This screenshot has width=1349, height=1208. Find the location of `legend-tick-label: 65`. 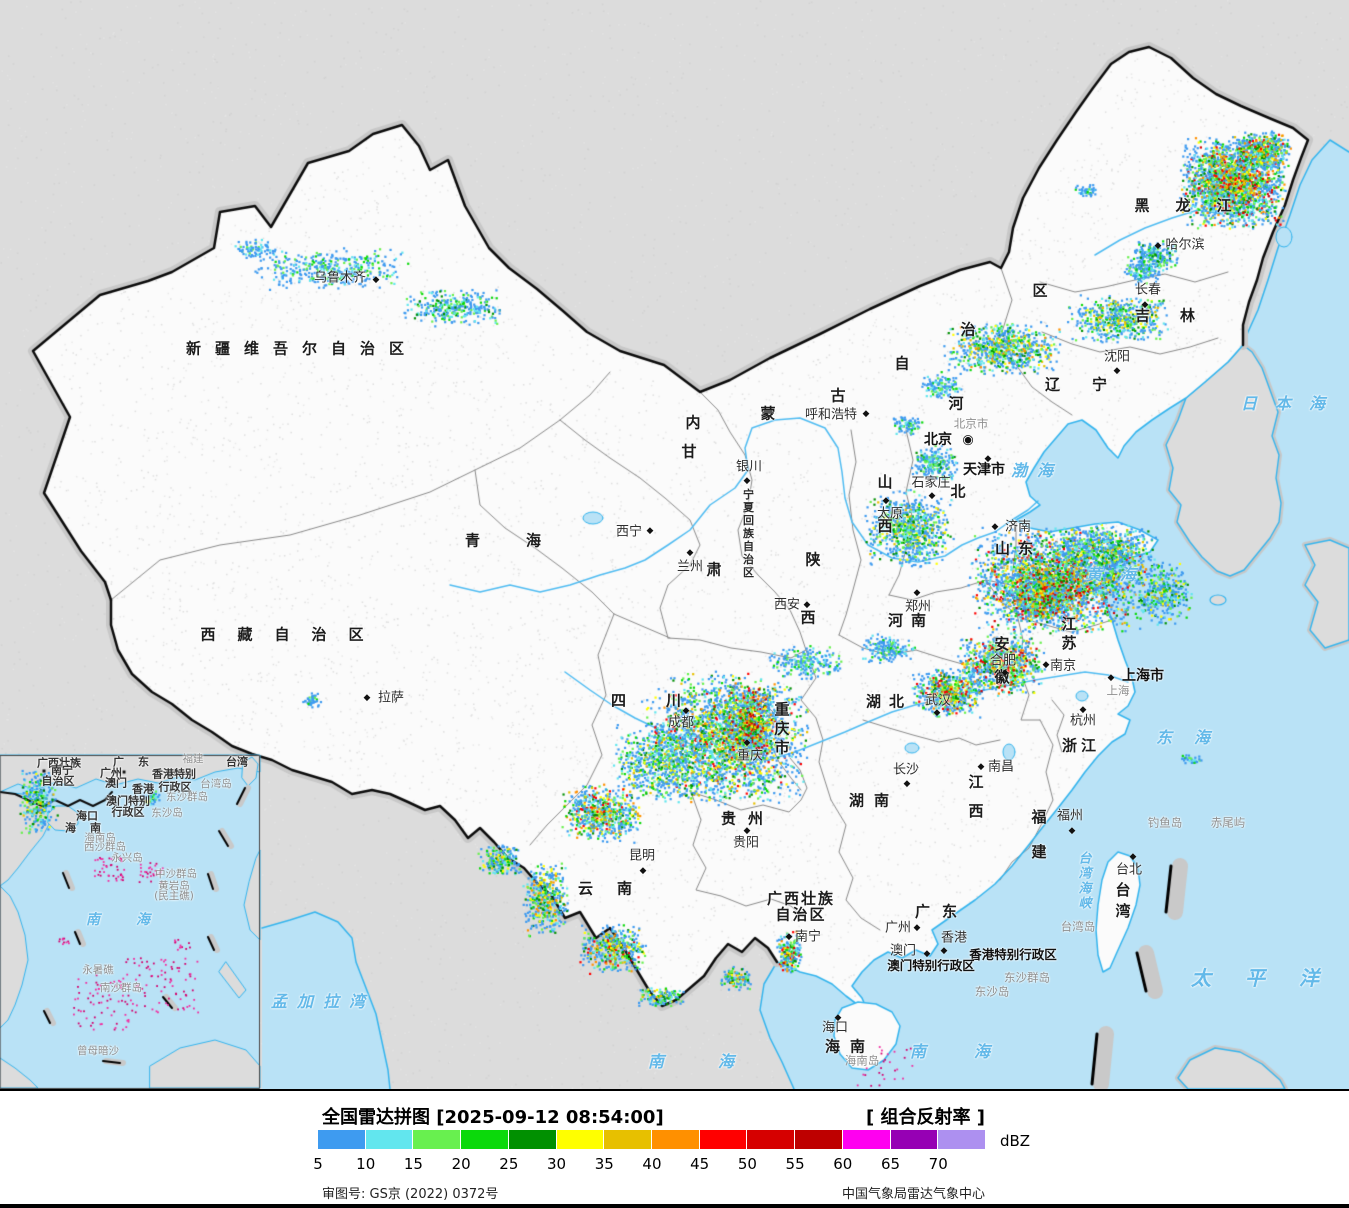

legend-tick-label: 65 is located at coordinates (890, 1164).